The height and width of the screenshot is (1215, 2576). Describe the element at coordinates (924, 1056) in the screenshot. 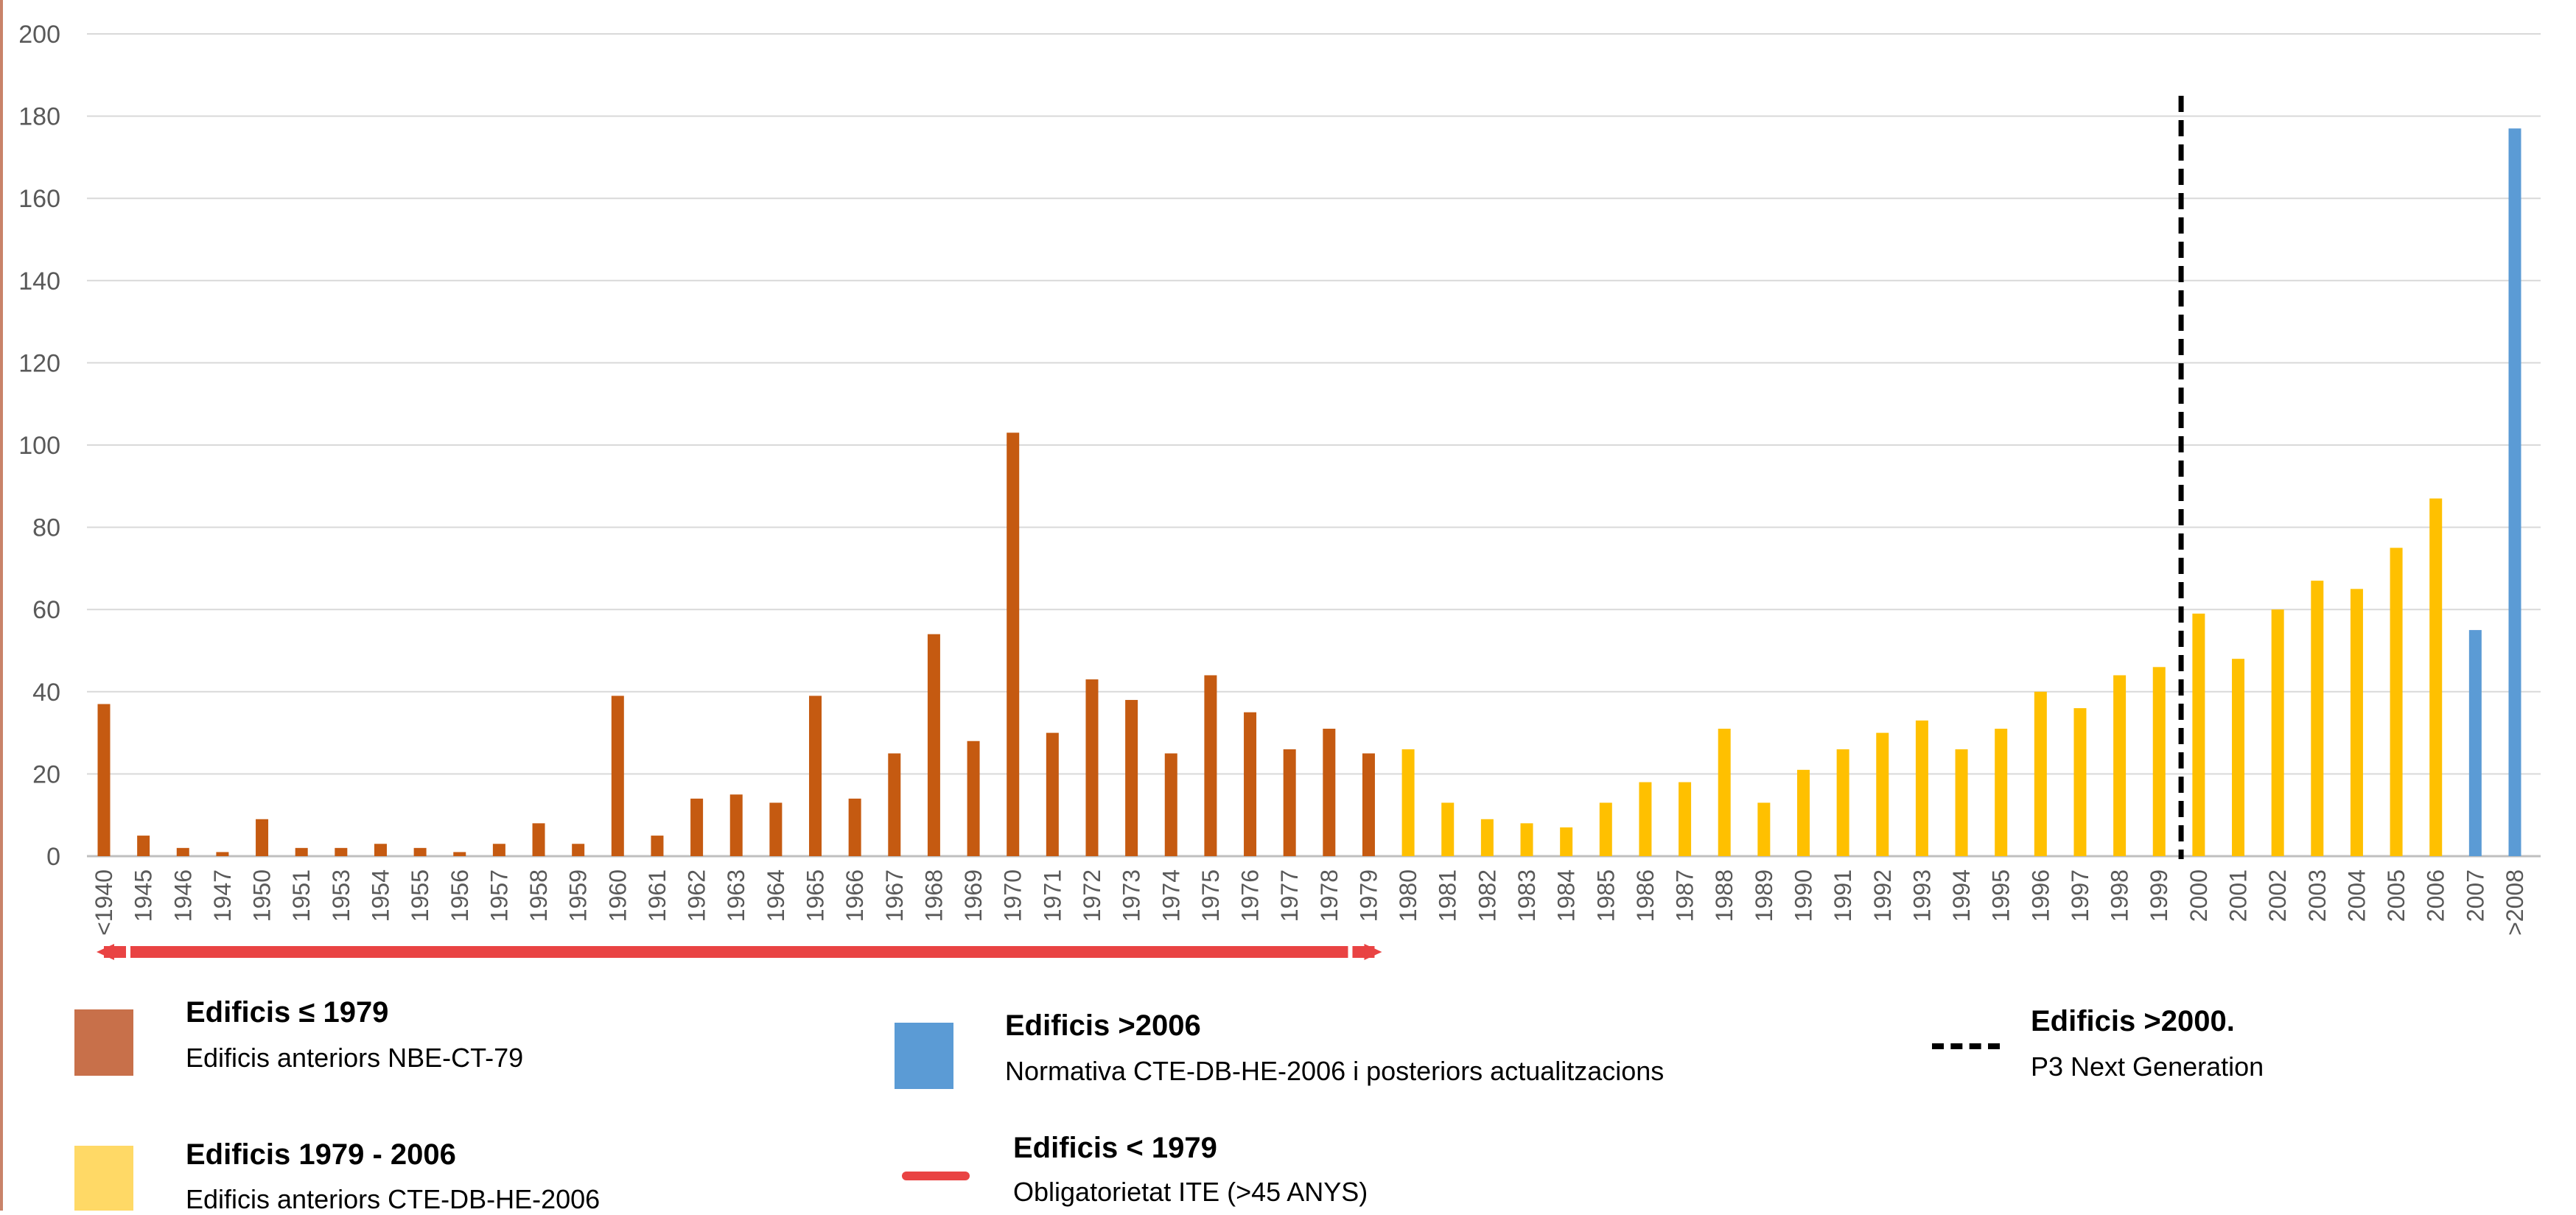

I see `legend-swatch-post2006` at that location.